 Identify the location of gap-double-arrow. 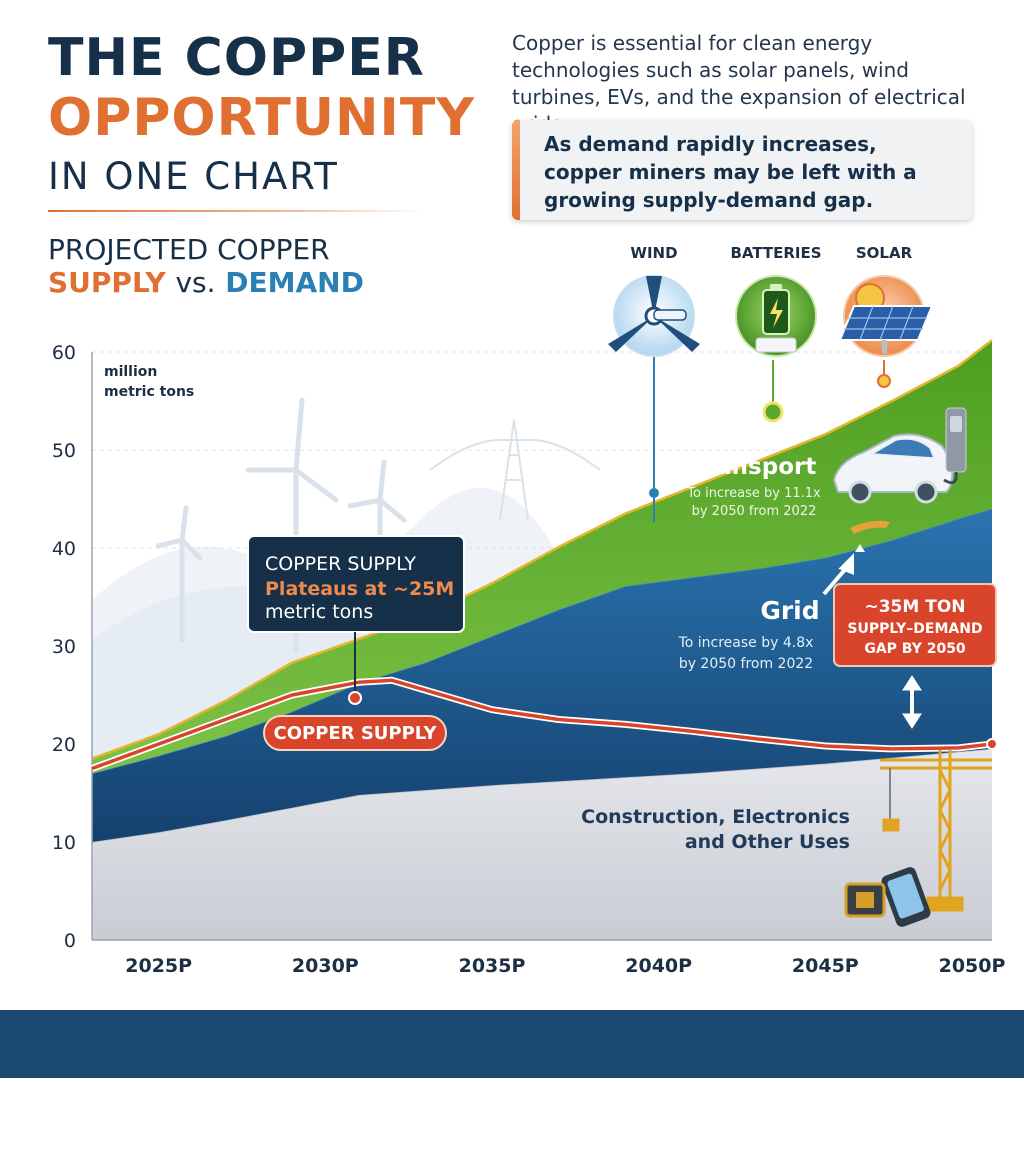
(912, 702).